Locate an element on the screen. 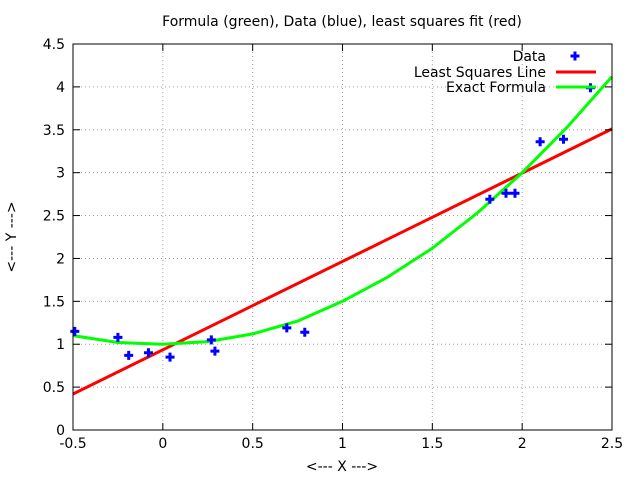 Image resolution: width=640 pixels, height=480 pixels. legend-label: Exact Formula is located at coordinates (496, 88).